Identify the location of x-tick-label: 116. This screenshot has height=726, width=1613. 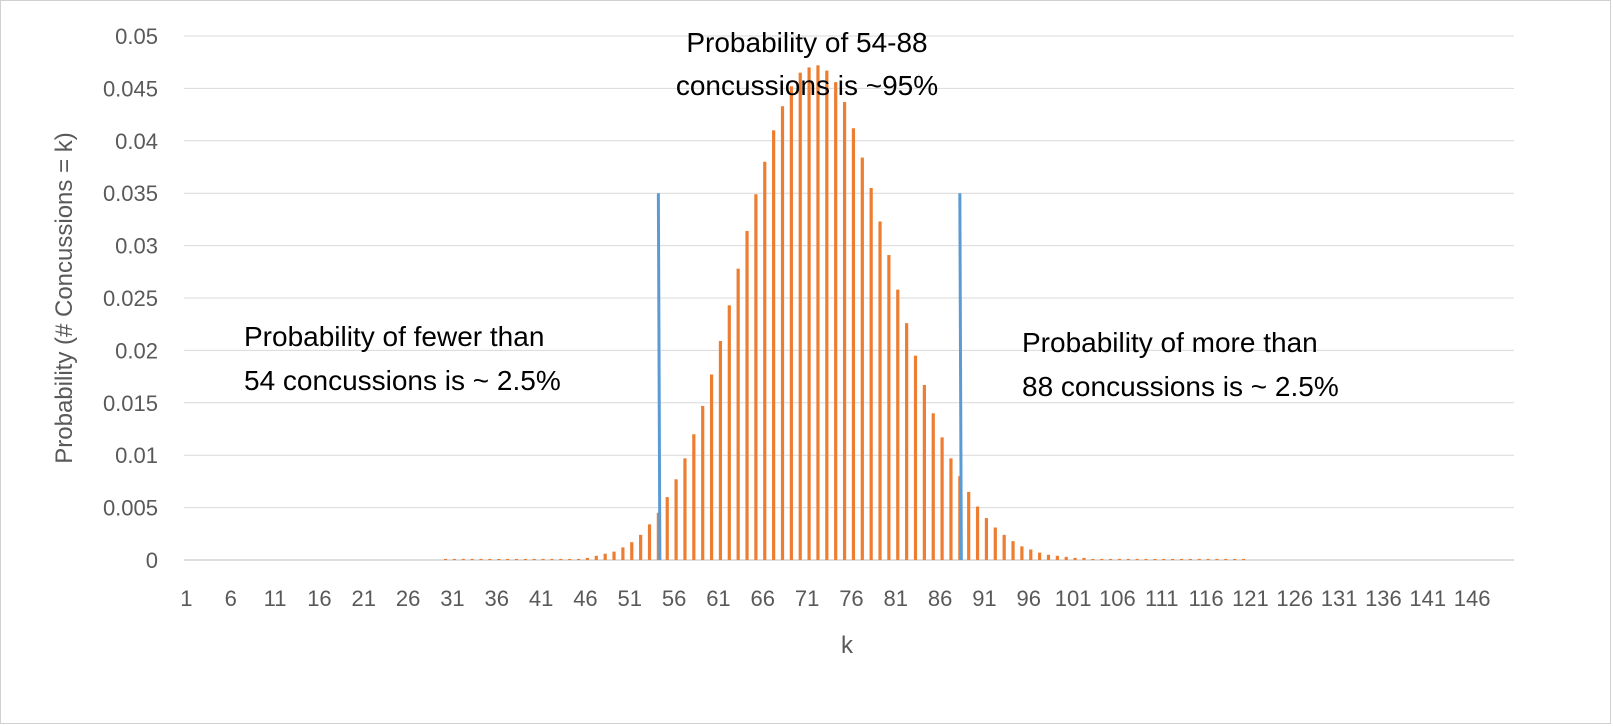
(1206, 598).